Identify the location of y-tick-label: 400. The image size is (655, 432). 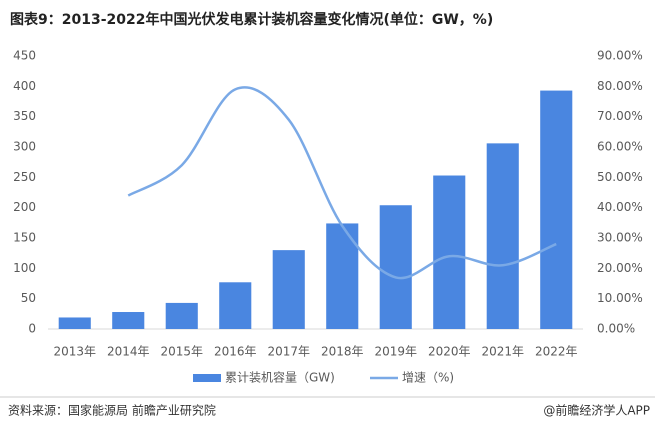
(24, 86).